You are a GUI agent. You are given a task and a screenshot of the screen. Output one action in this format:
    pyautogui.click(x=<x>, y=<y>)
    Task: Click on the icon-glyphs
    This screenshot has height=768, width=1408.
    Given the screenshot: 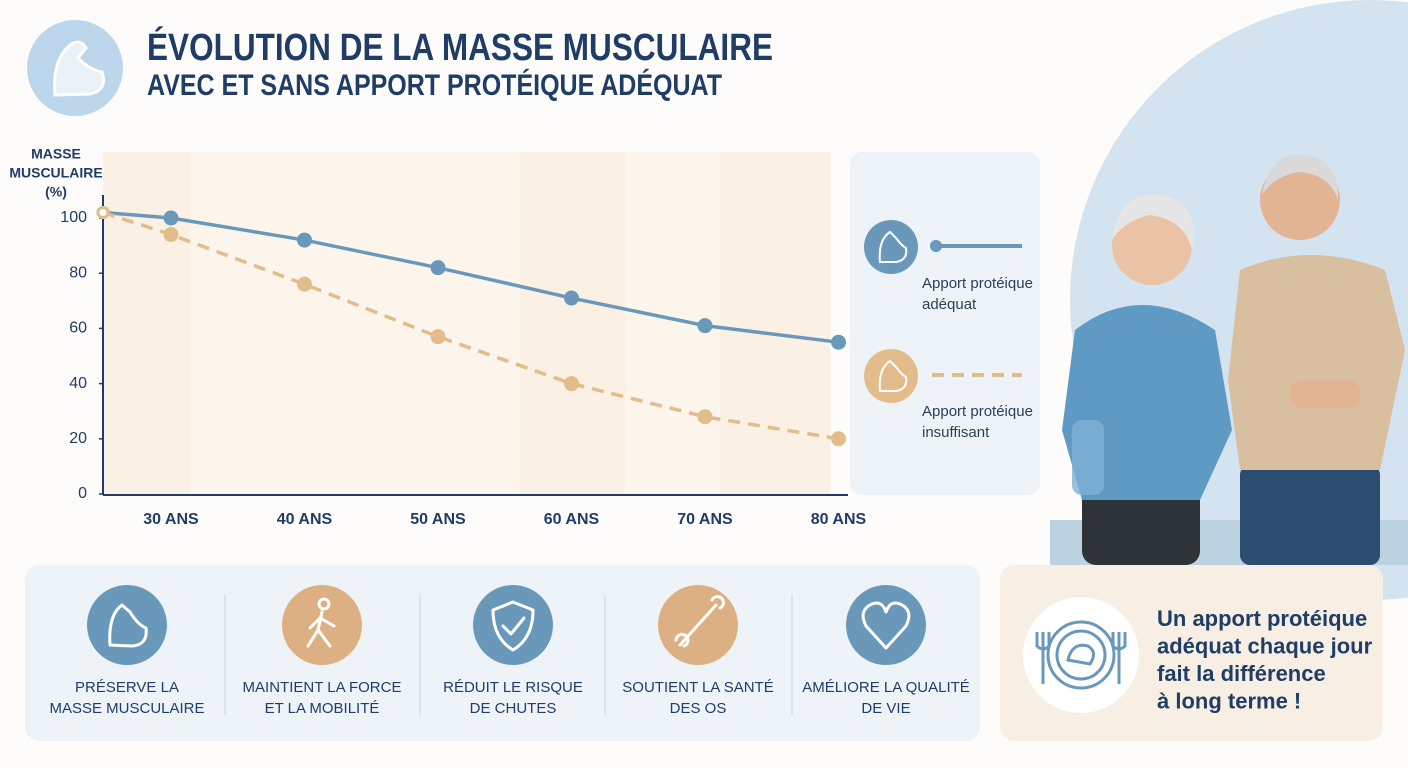 What is the action you would take?
    pyautogui.click(x=509, y=623)
    